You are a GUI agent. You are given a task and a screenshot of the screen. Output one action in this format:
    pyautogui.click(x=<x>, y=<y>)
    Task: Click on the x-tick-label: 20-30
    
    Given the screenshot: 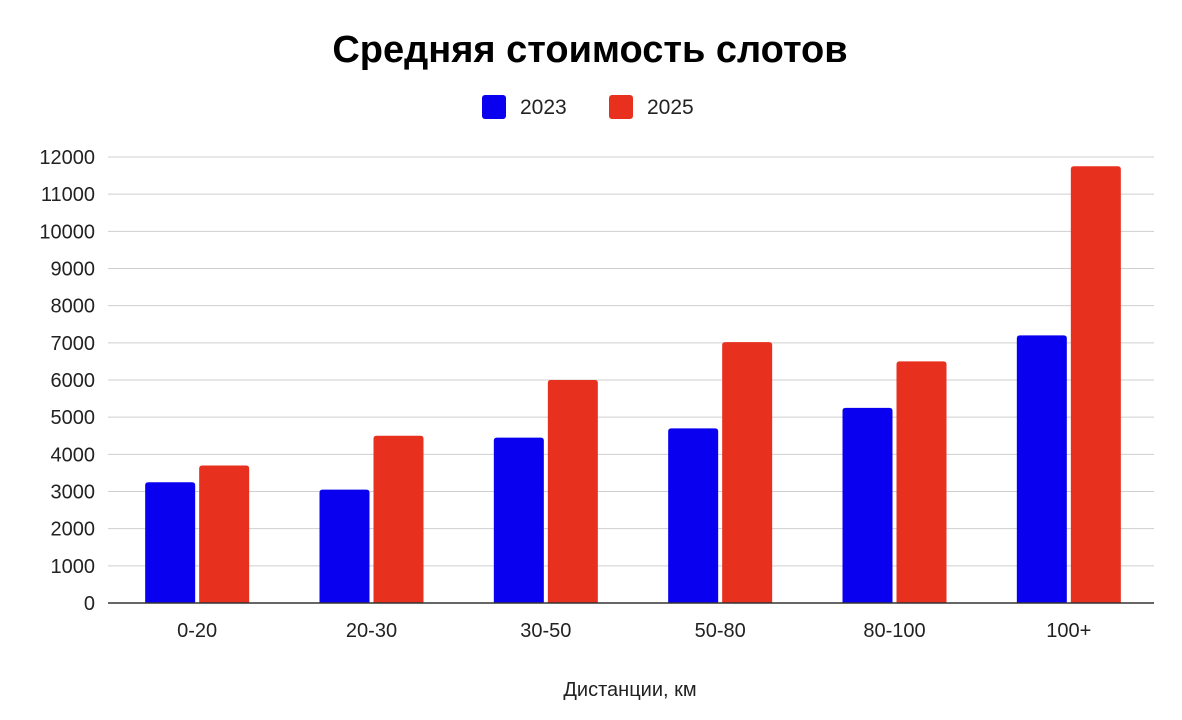 What is the action you would take?
    pyautogui.click(x=371, y=631)
    